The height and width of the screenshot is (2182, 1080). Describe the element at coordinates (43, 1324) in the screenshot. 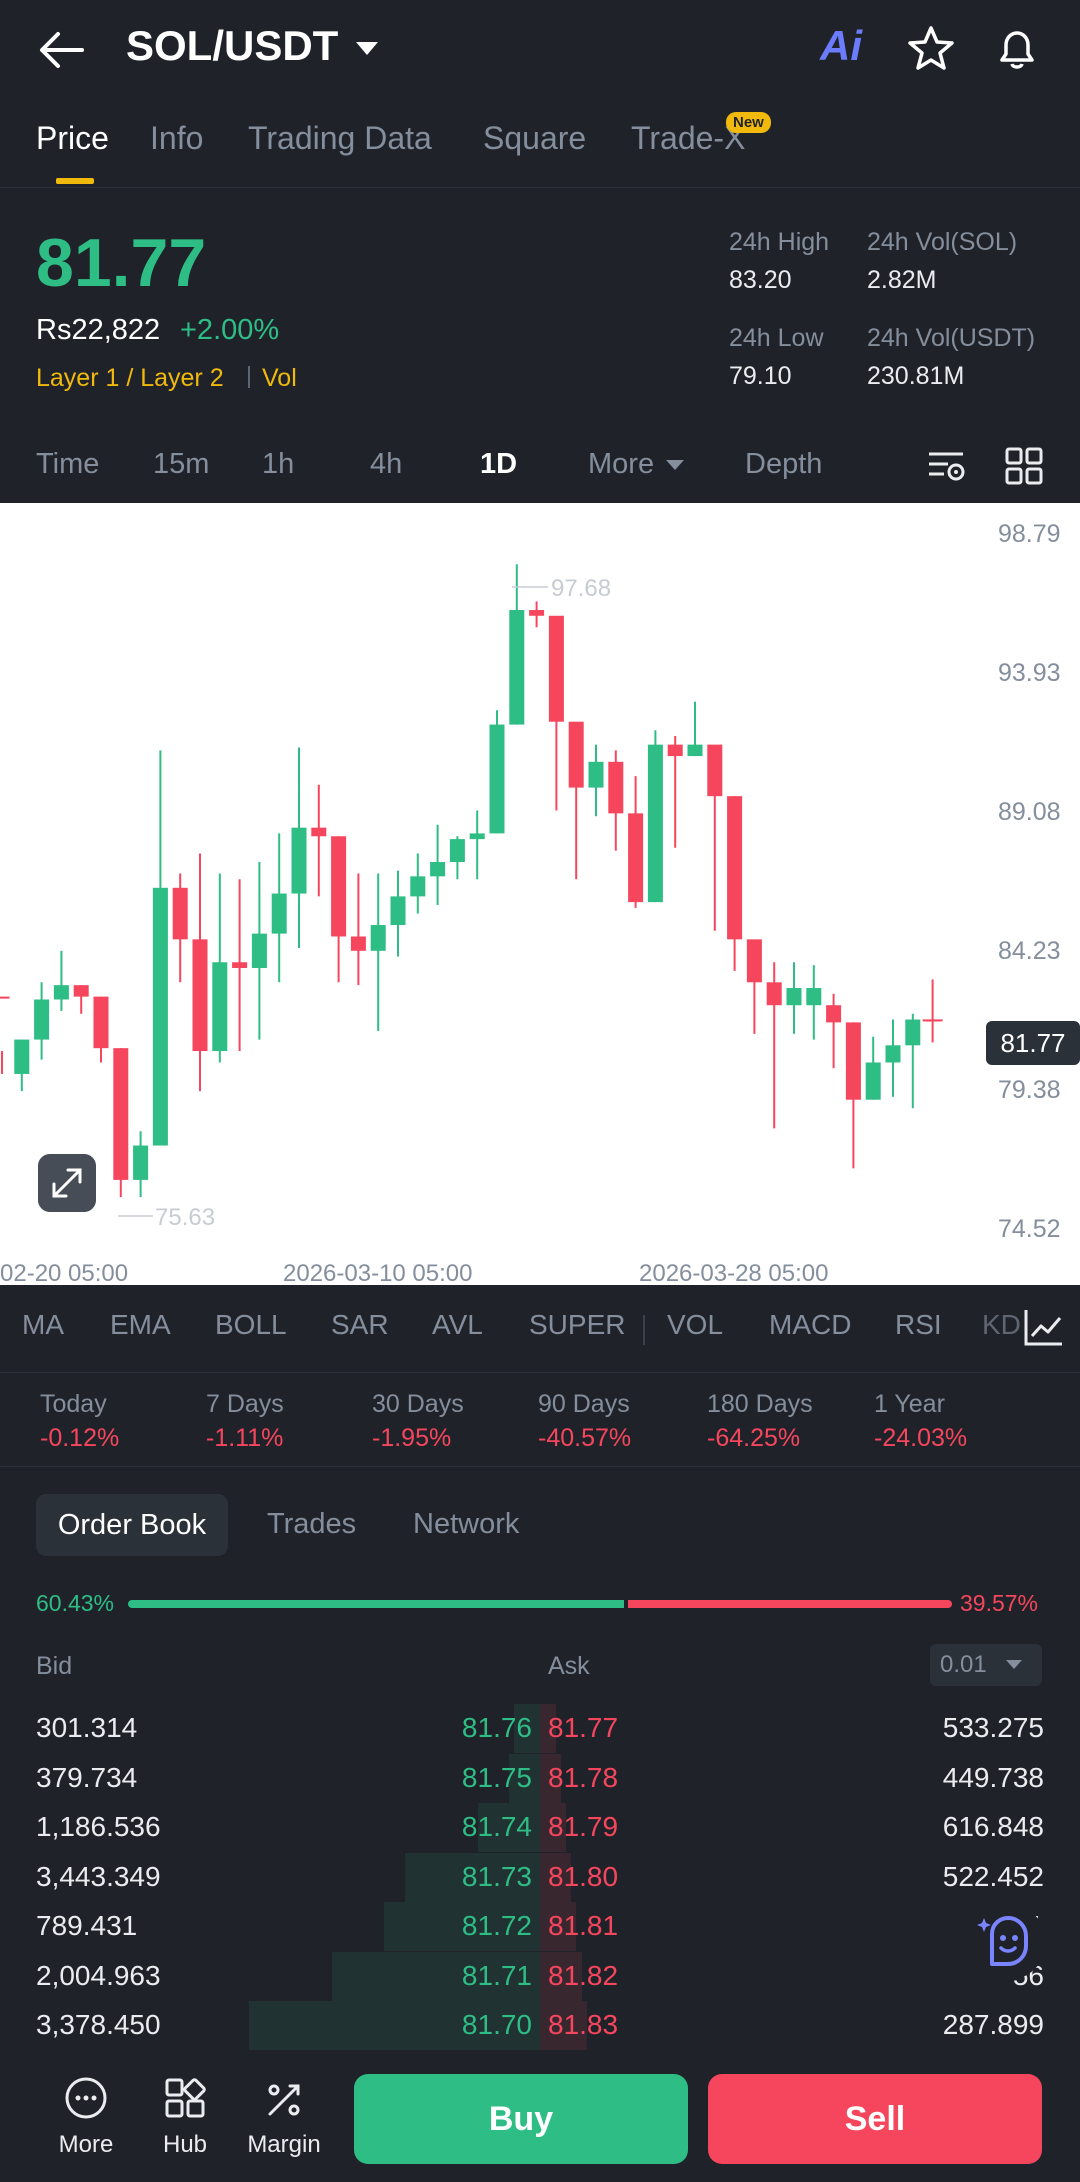

I see `indicator-ma: MA` at that location.